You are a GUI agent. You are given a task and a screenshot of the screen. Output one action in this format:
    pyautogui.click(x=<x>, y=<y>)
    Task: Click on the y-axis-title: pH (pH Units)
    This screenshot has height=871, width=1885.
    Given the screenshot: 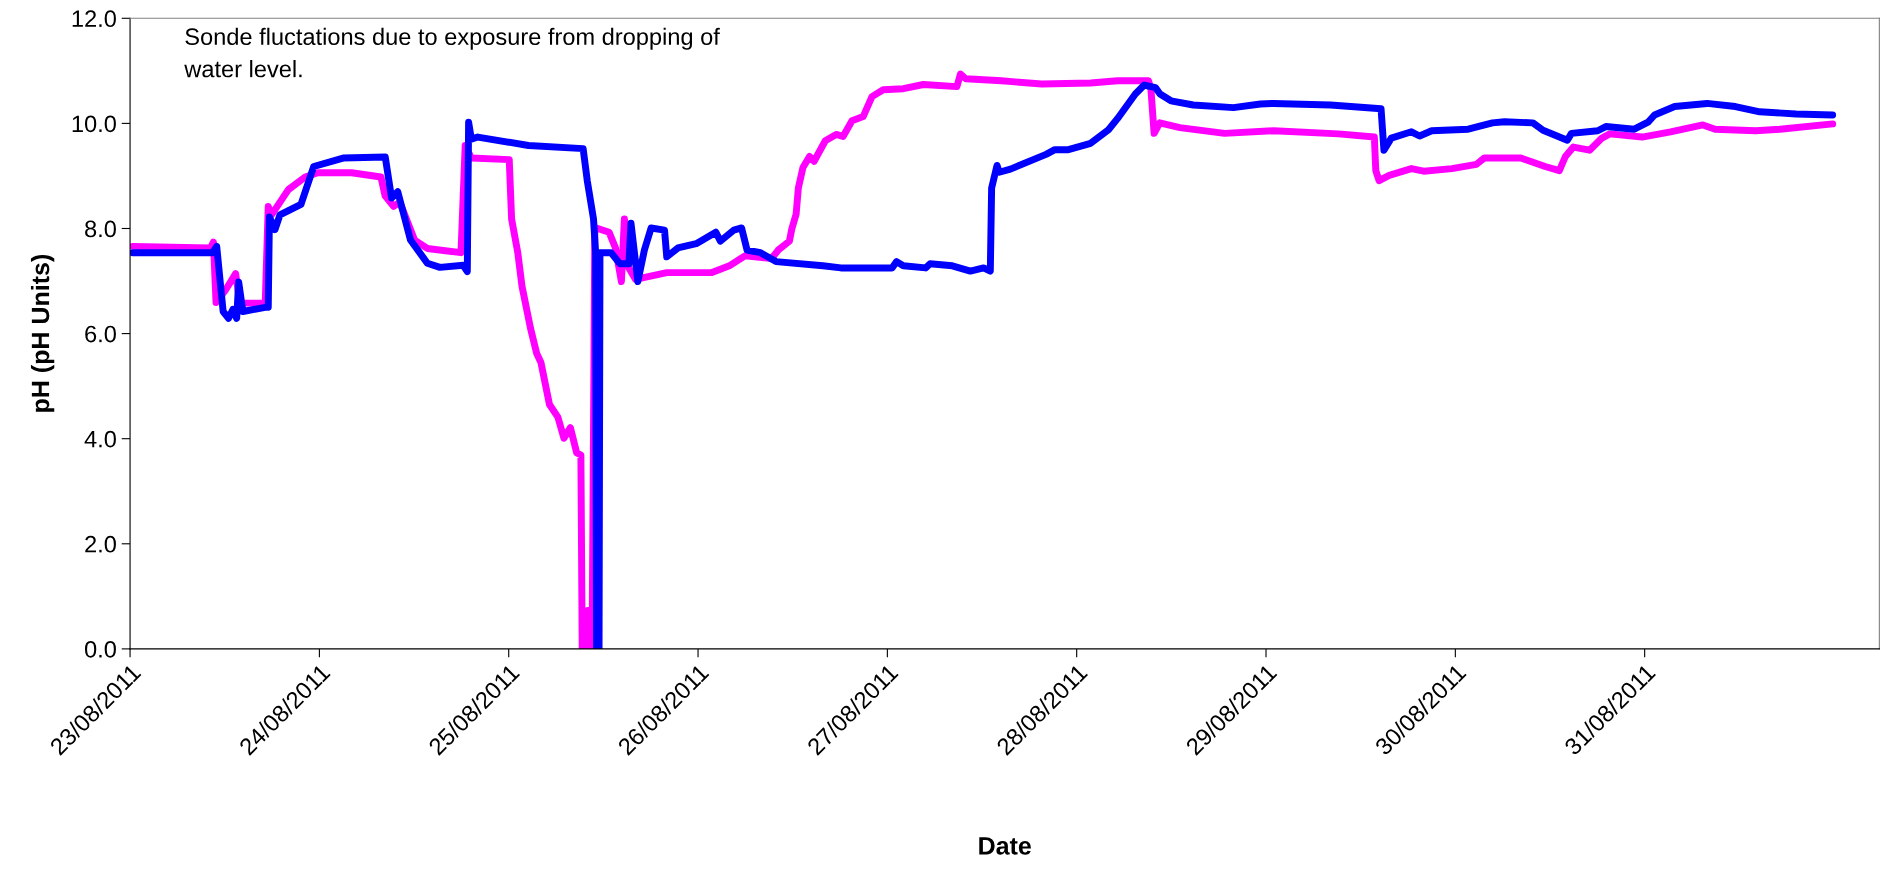 What is the action you would take?
    pyautogui.click(x=42, y=333)
    